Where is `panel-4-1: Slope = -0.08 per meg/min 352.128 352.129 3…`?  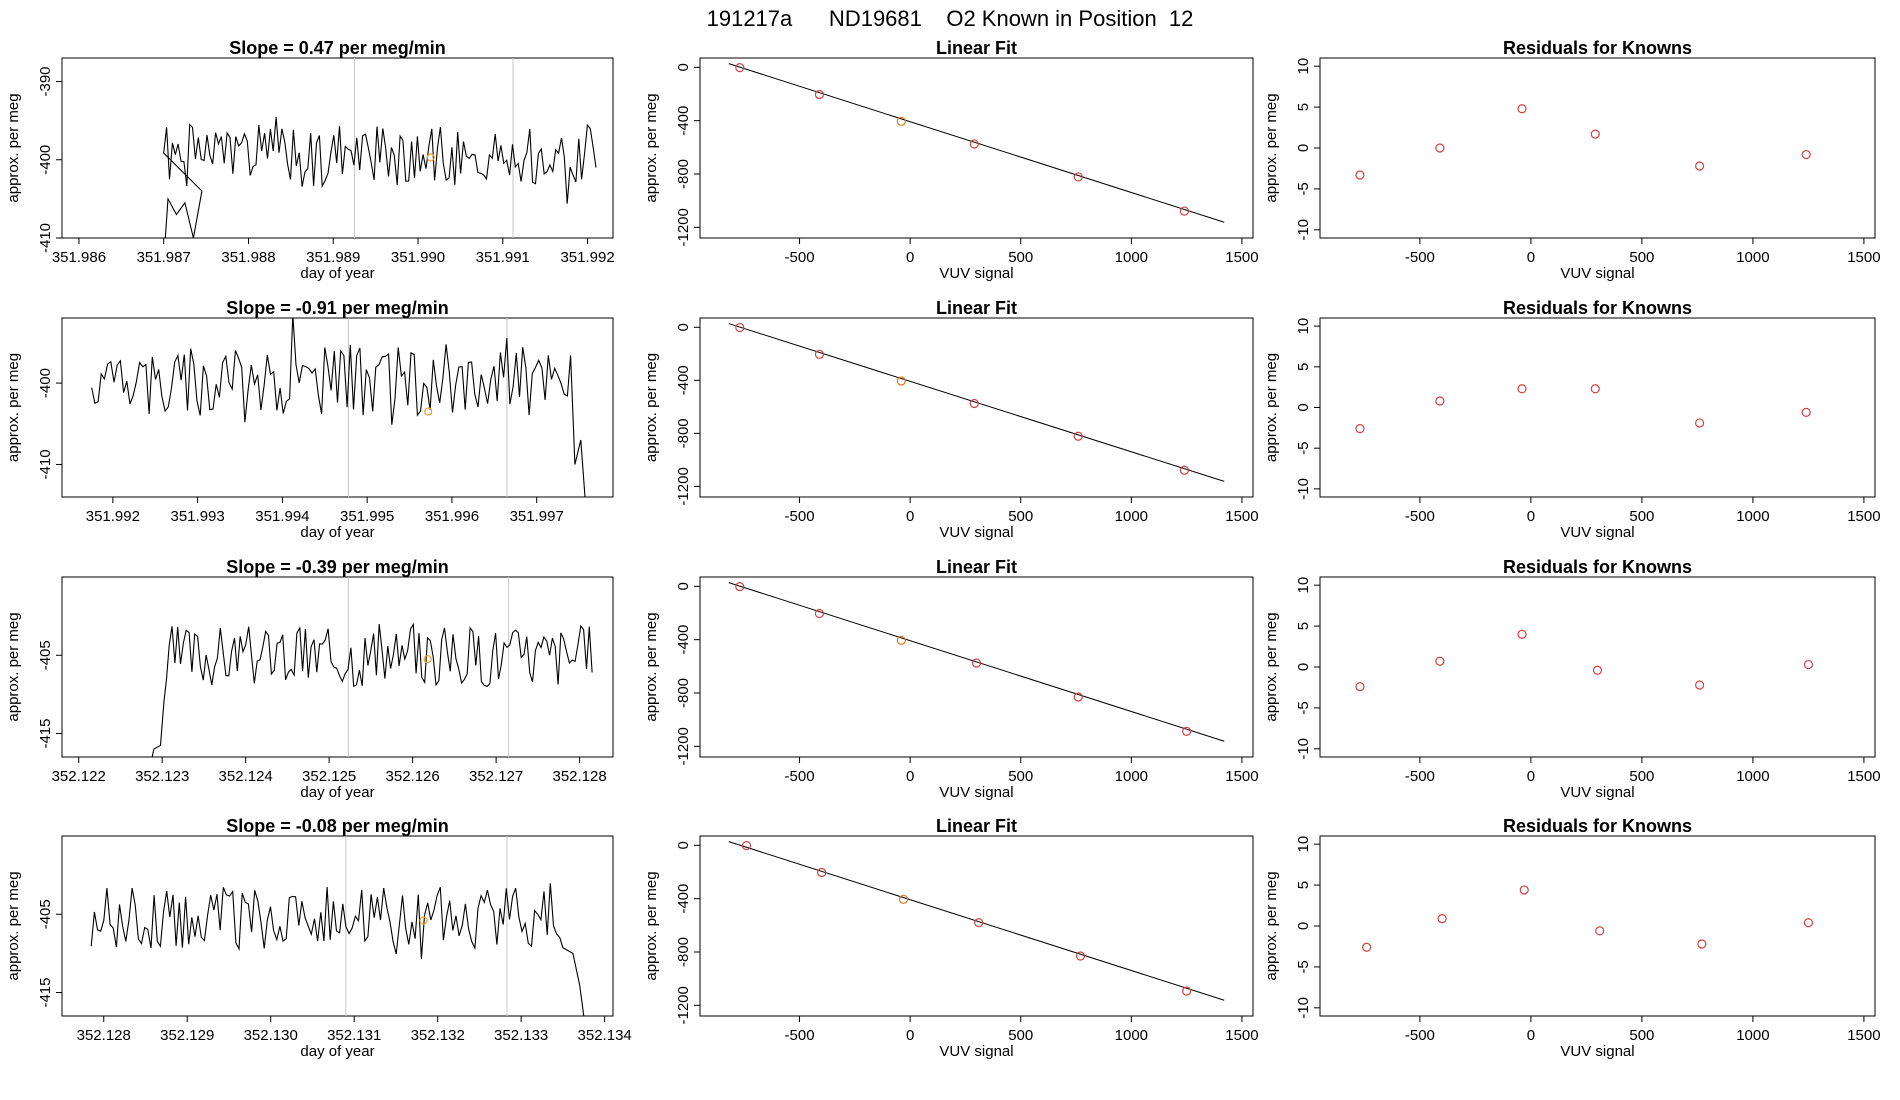 panel-4-1: Slope = -0.08 per meg/min 352.128 352.129 3… is located at coordinates (318, 938).